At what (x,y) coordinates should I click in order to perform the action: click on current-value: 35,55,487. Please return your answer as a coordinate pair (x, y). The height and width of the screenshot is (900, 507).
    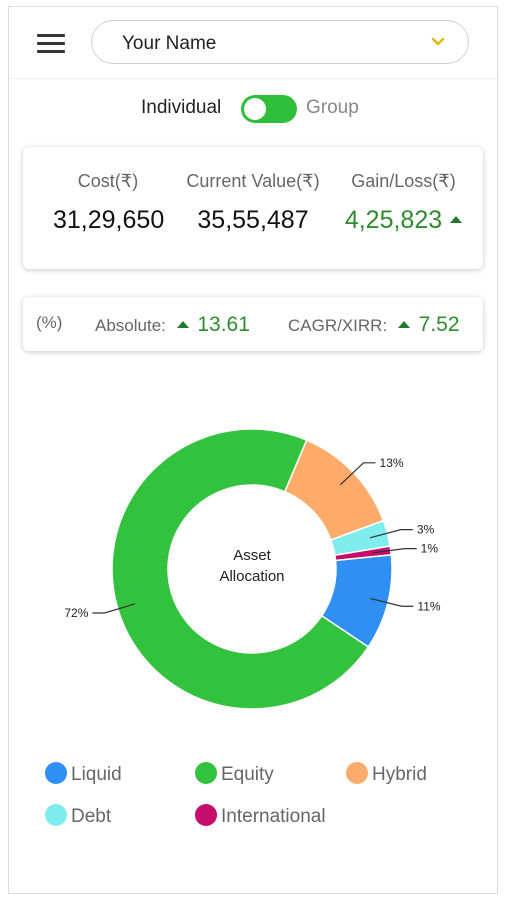
    Looking at the image, I should click on (253, 220).